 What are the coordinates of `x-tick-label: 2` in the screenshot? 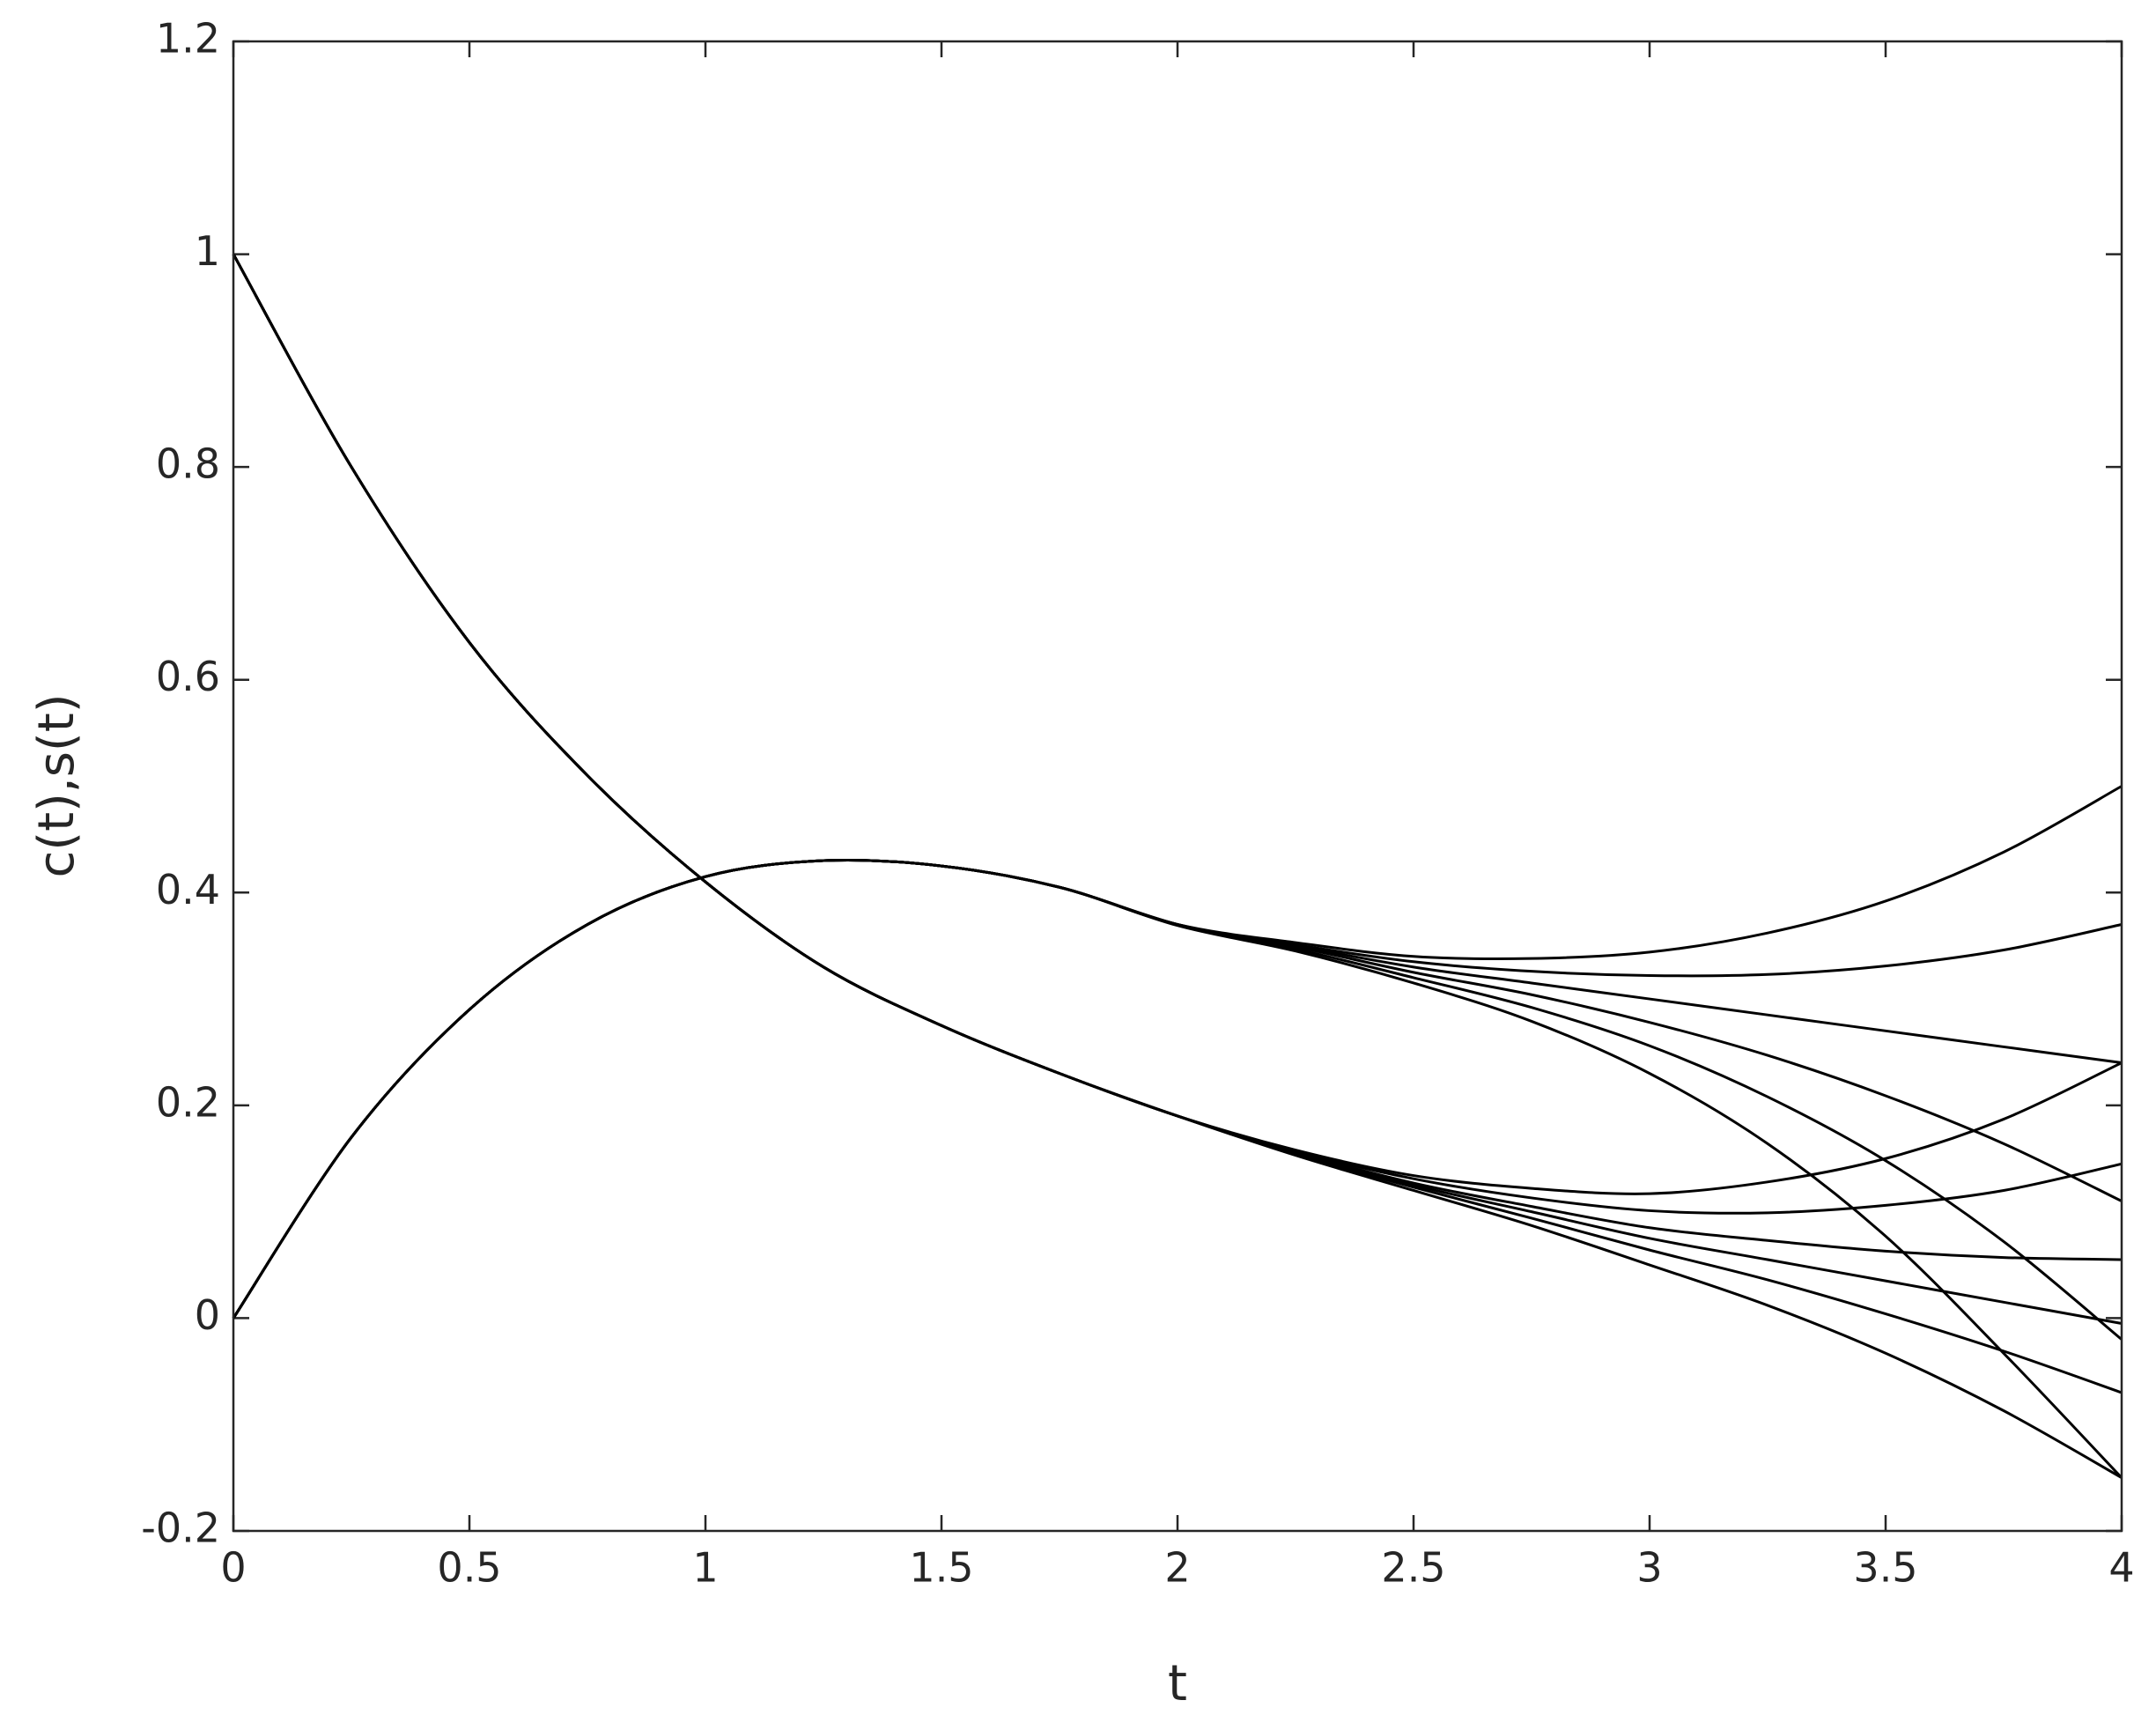 It's located at (1177, 1568).